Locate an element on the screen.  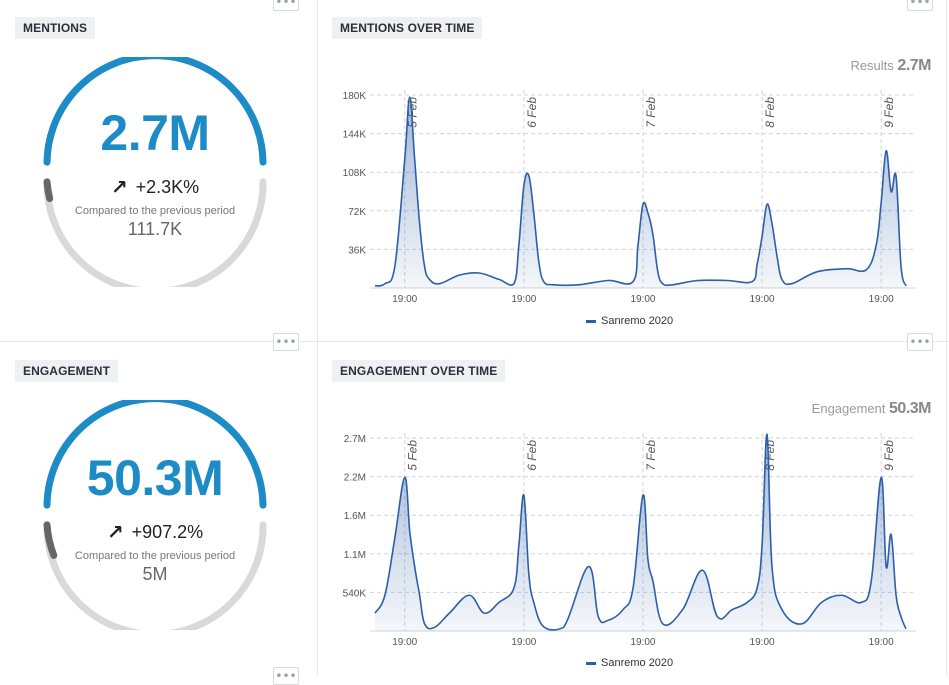
engagement-value: 50.3M is located at coordinates (155, 478).